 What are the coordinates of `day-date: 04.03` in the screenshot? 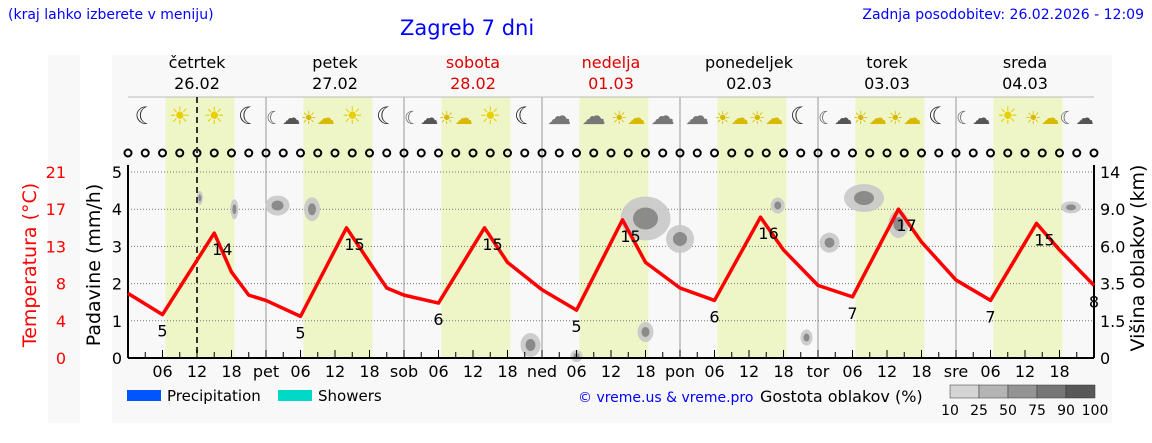 It's located at (1025, 83).